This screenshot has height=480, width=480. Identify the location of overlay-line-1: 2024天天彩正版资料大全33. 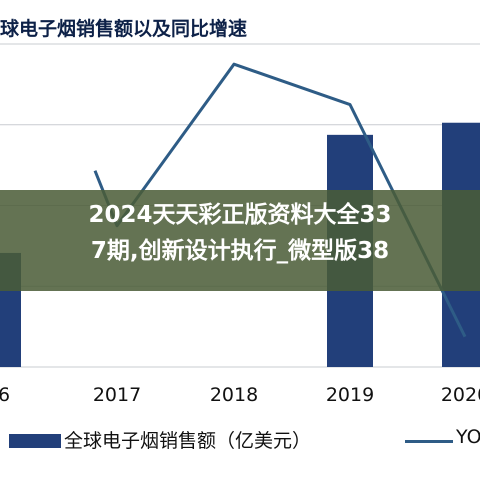
(240, 215).